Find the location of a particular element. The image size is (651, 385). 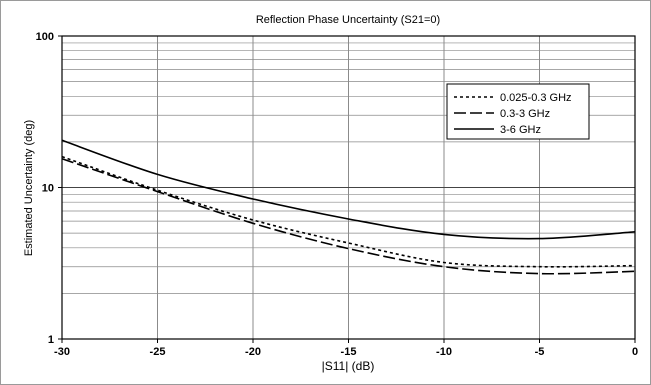

x-tick-label: -5 is located at coordinates (540, 352).